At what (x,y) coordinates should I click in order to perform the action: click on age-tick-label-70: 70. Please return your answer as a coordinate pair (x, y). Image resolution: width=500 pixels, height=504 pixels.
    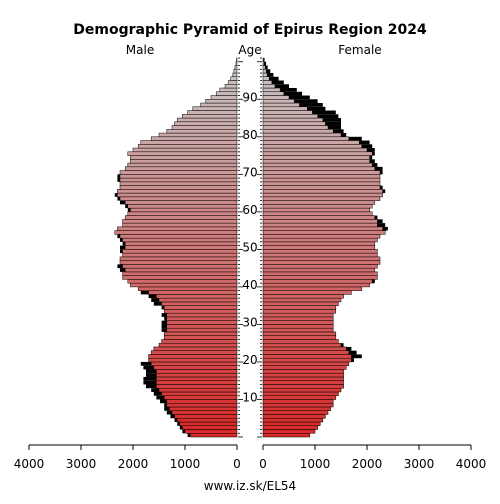
    Looking at the image, I should click on (249, 172).